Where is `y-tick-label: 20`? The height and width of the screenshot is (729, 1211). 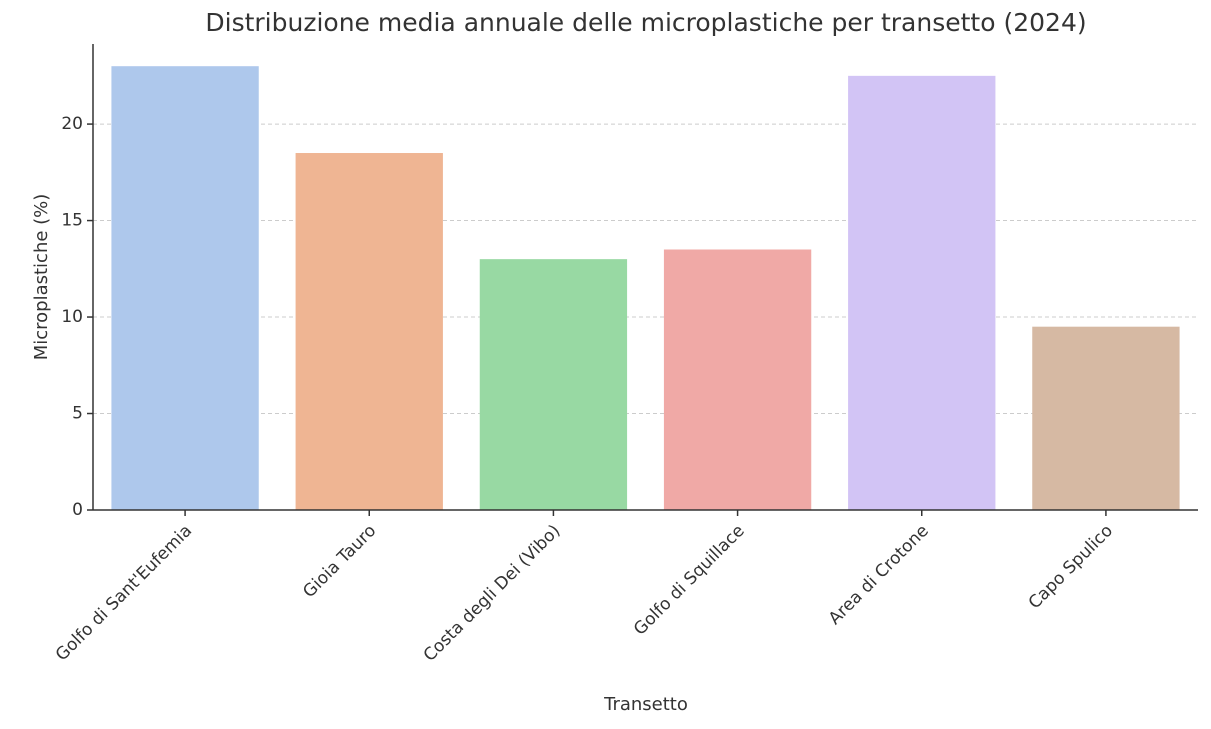
y-tick-label: 20 is located at coordinates (72, 124).